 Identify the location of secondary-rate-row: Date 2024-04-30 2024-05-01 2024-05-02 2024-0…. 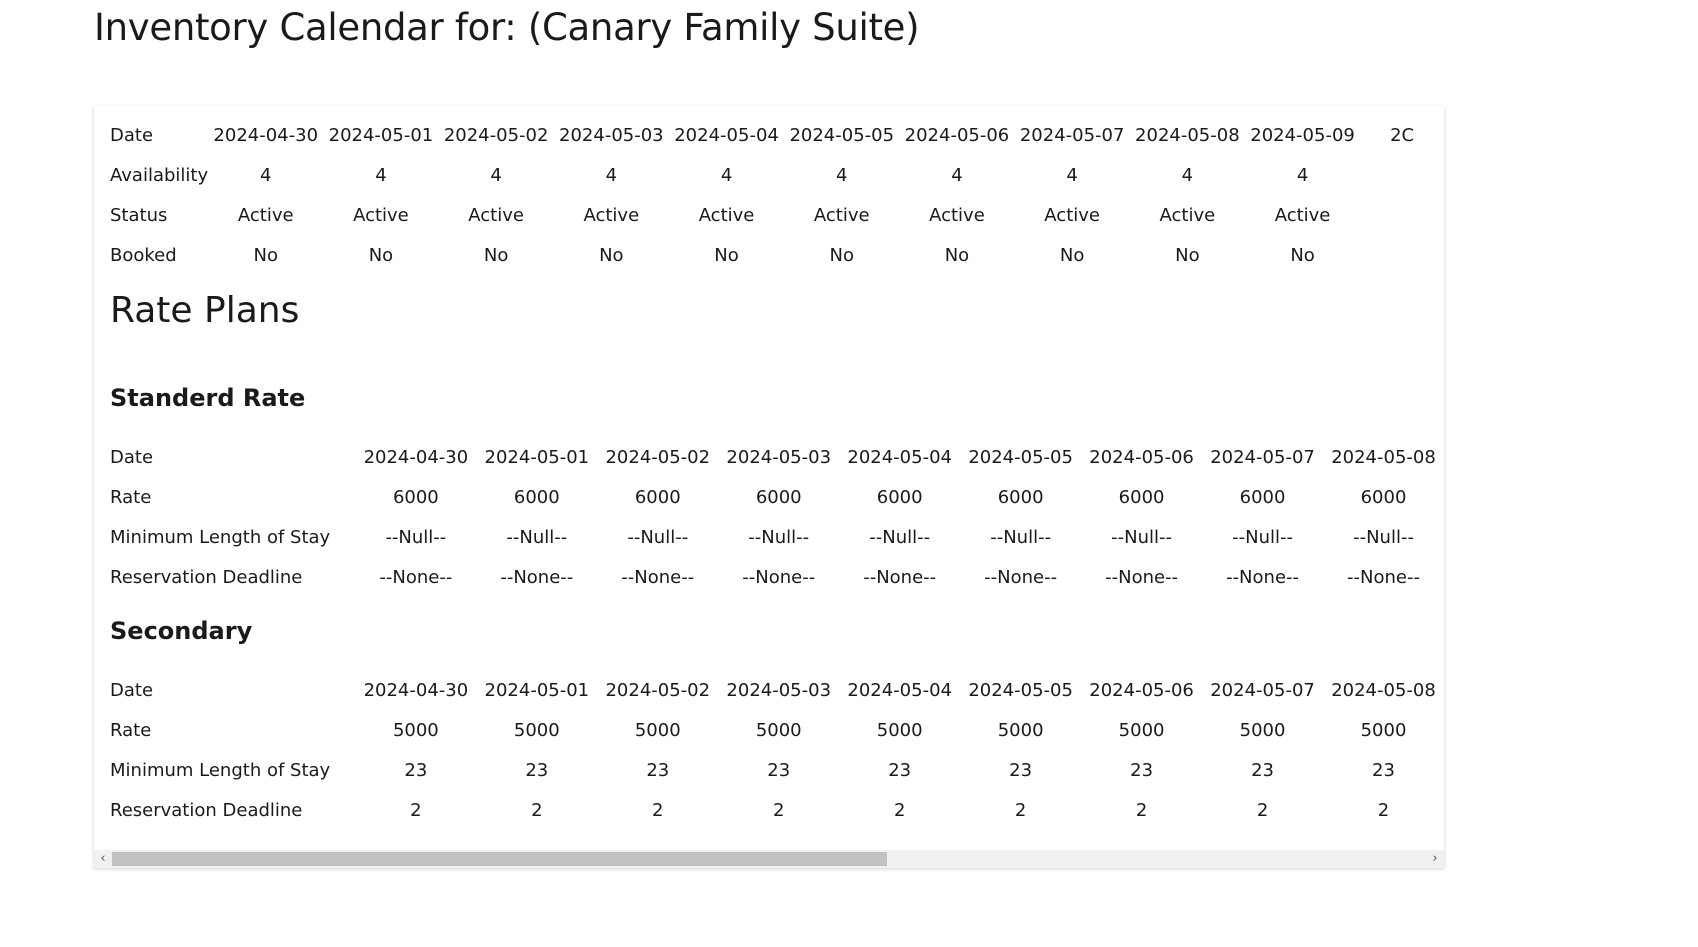
(769, 690).